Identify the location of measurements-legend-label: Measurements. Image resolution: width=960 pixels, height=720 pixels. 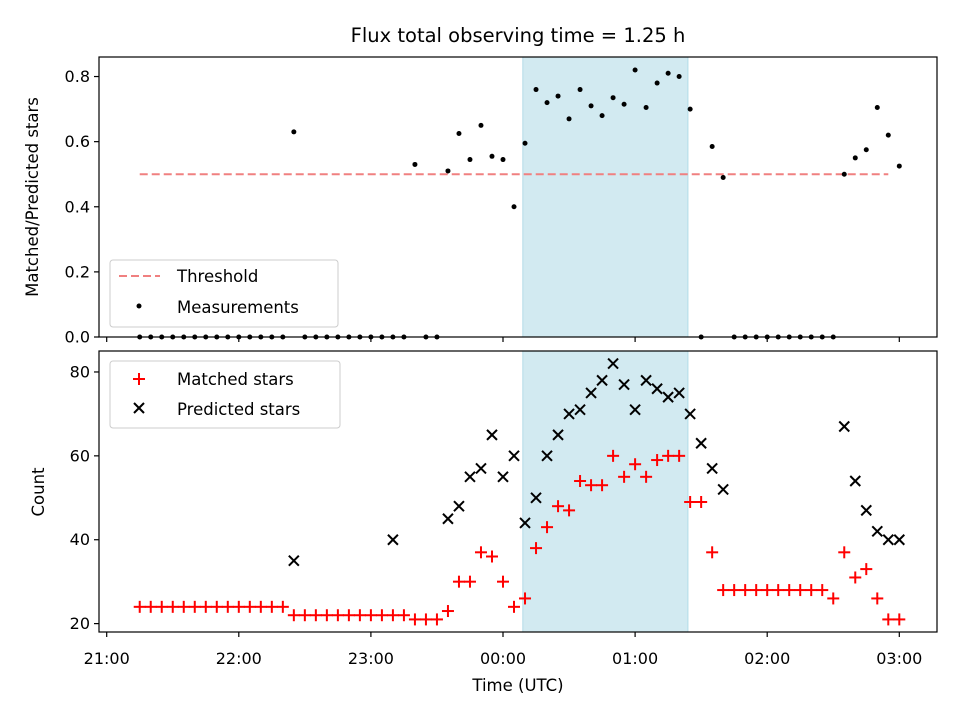
(238, 307).